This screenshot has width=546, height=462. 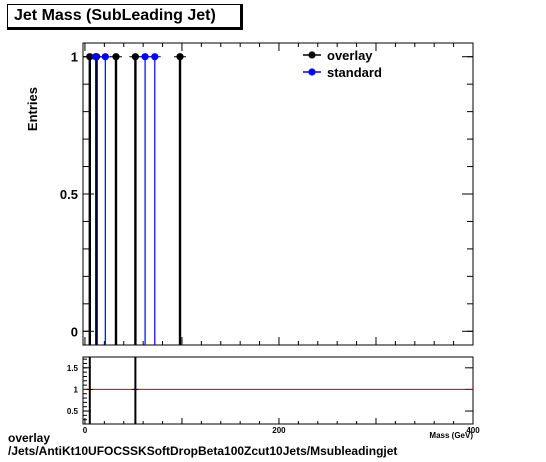 What do you see at coordinates (350, 55) in the screenshot?
I see `legend-label: overlay` at bounding box center [350, 55].